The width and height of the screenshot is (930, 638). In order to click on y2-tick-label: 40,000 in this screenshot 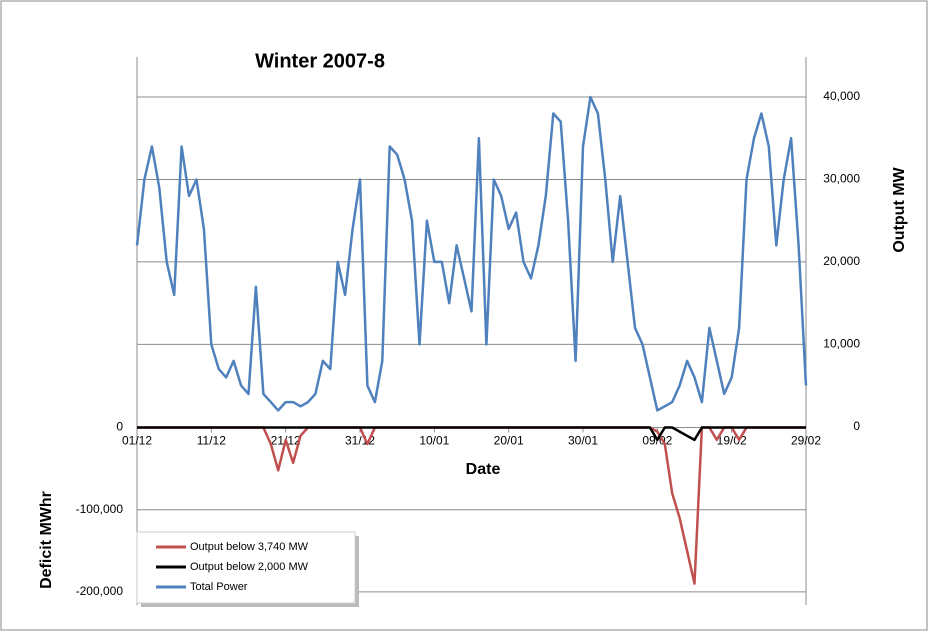, I will do `click(841, 96)`.